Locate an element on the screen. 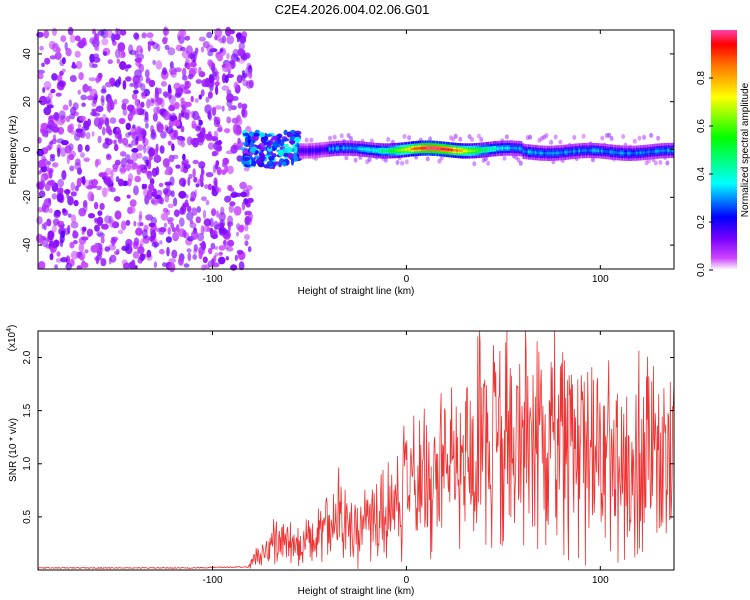  x-tick-label: 100 is located at coordinates (600, 279).